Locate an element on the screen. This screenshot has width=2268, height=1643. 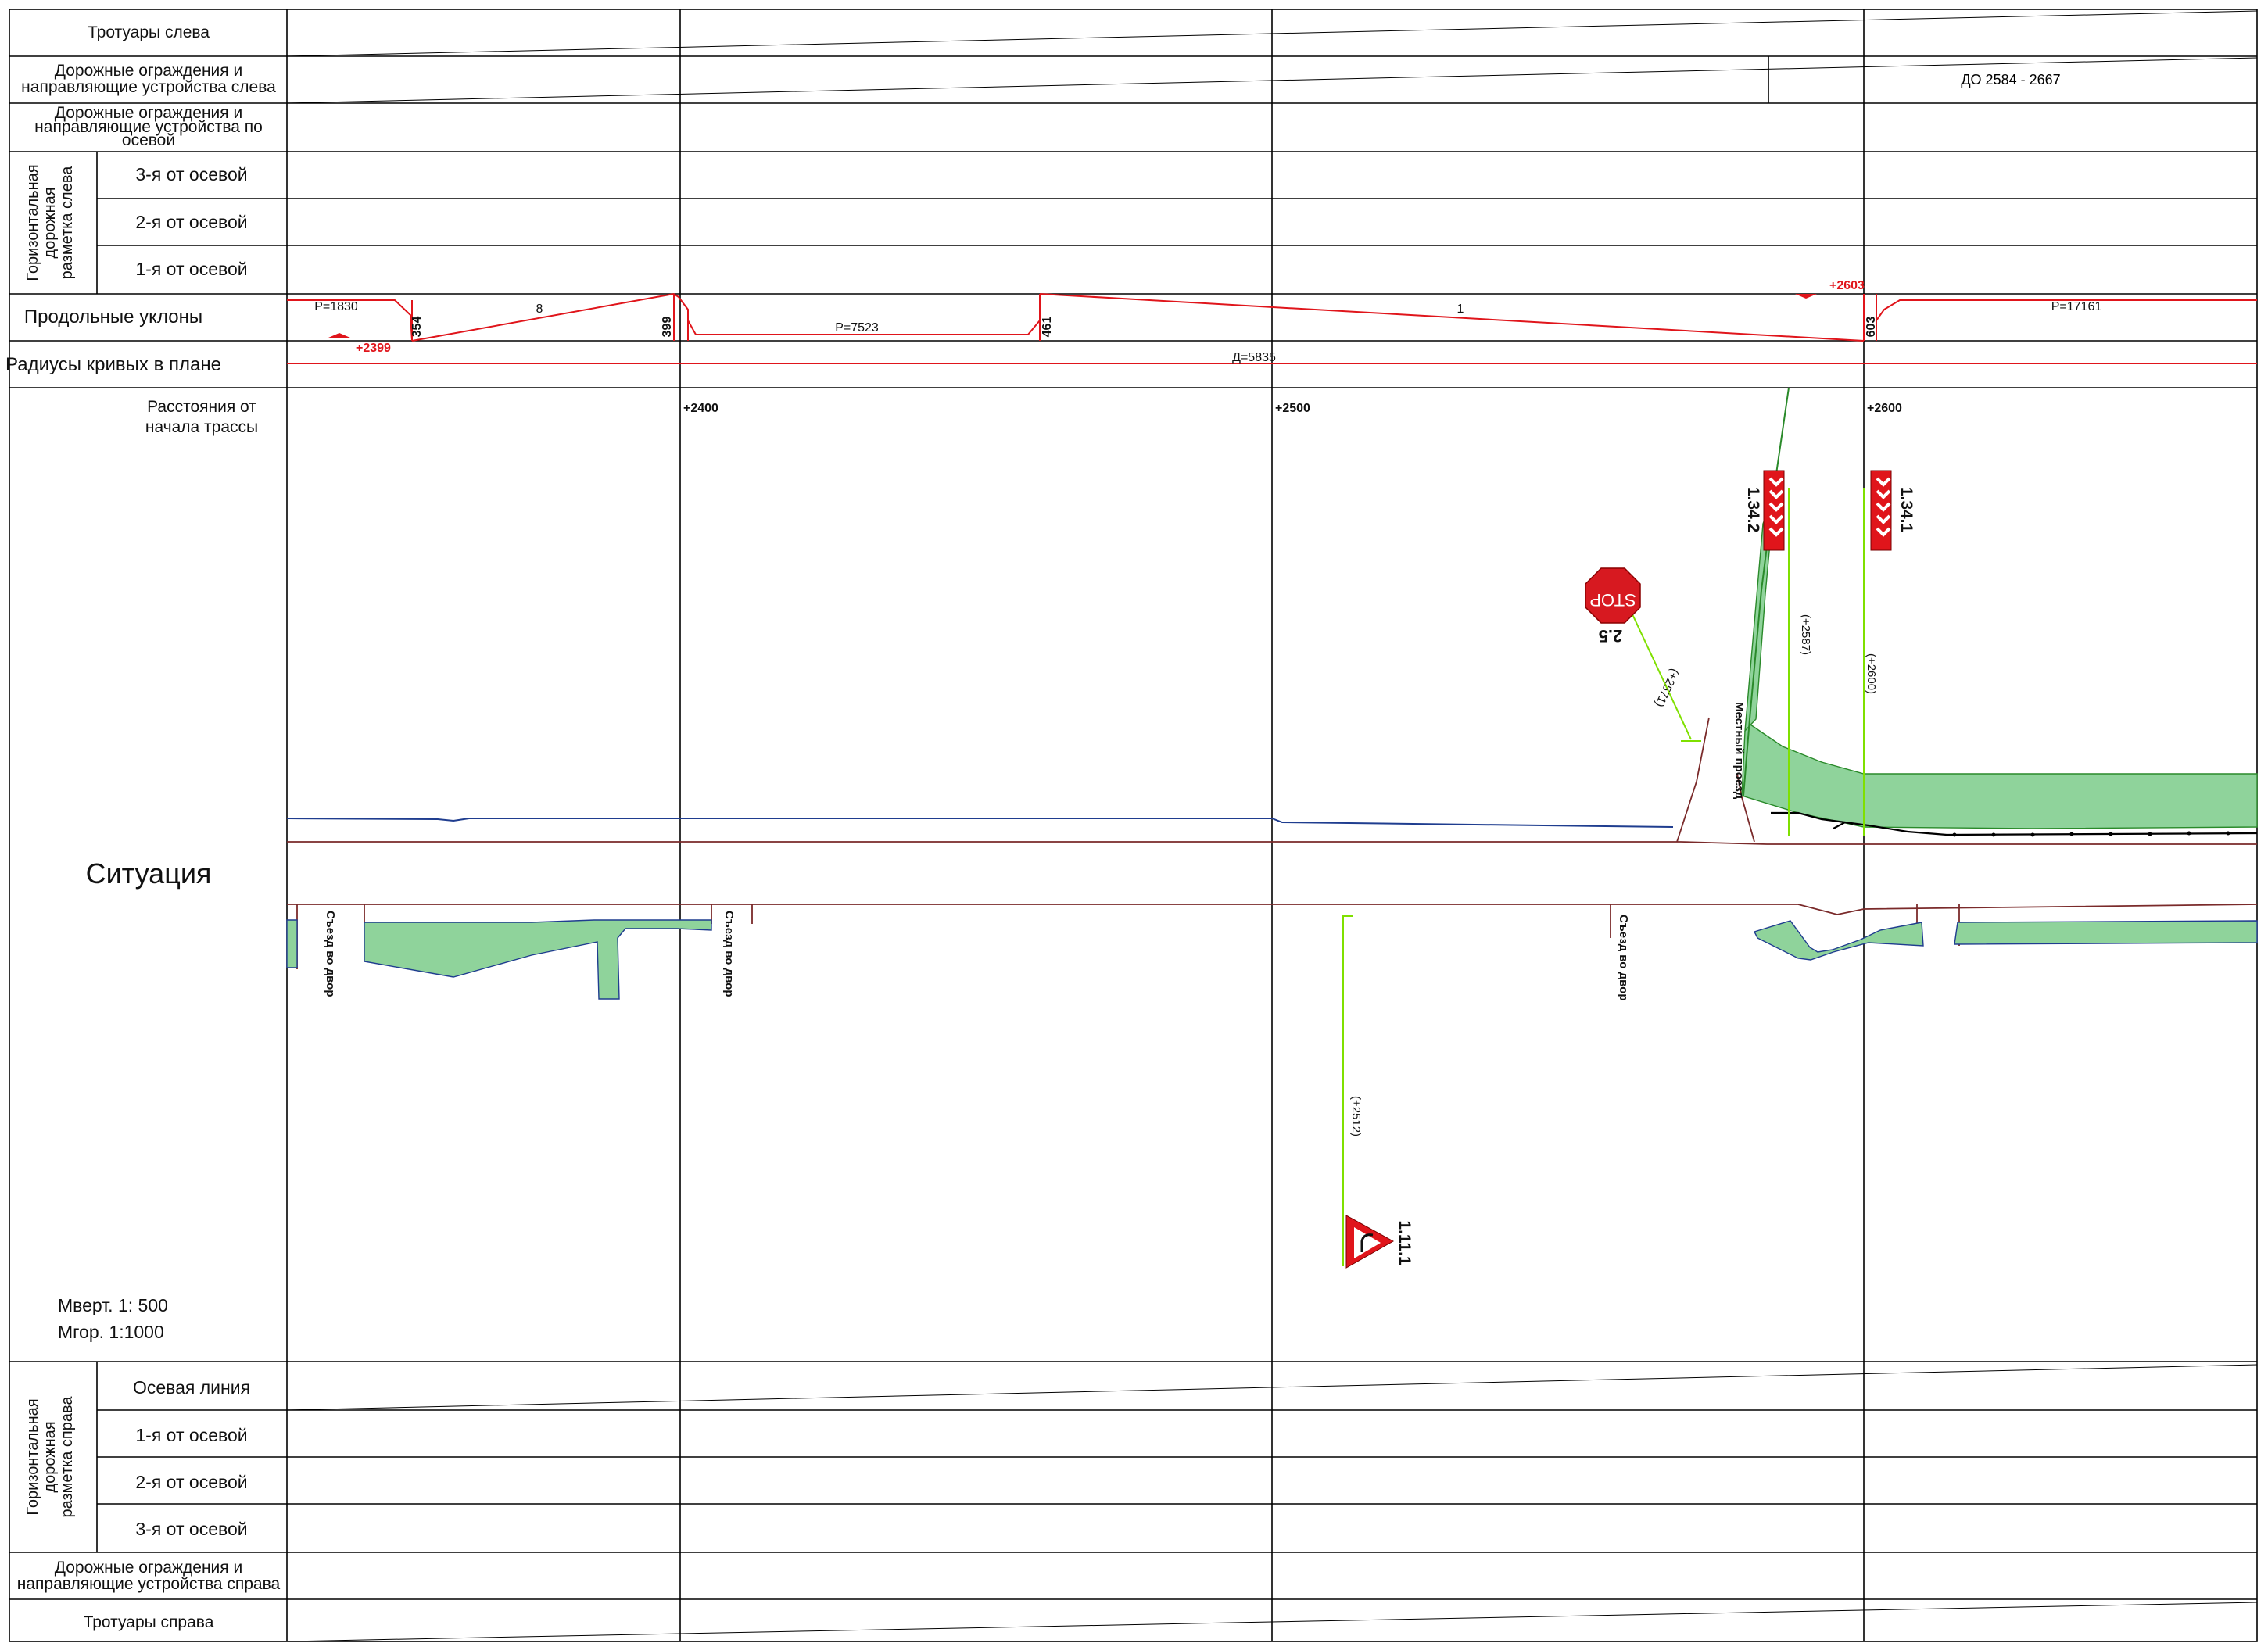
curve-warning-sign-icon: 1.11.1 is located at coordinates (1379, 1242).